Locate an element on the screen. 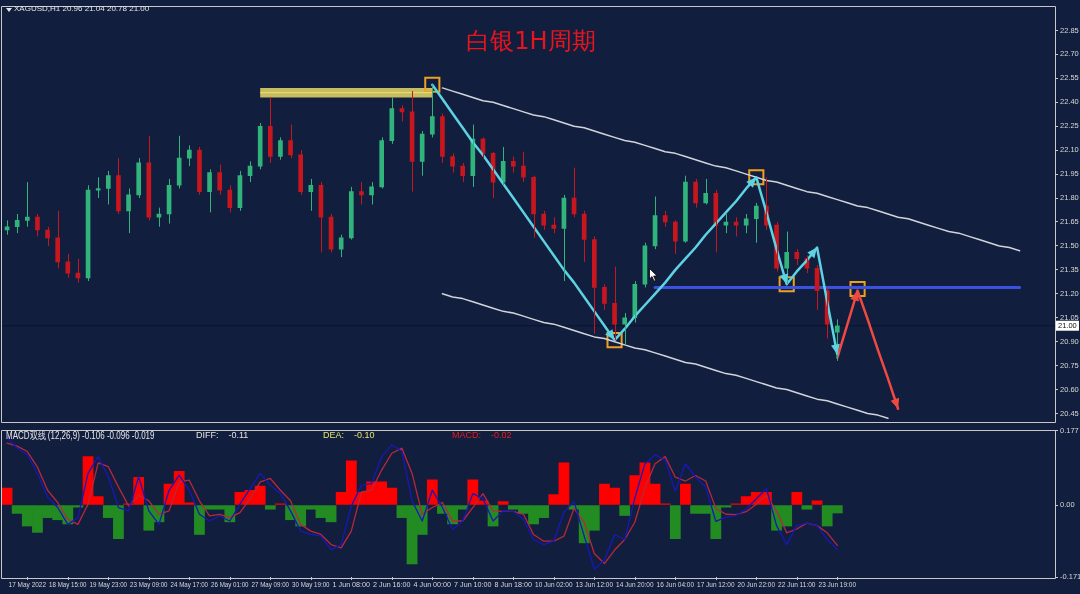  annotation: MACD: -0.02 is located at coordinates (482, 435).